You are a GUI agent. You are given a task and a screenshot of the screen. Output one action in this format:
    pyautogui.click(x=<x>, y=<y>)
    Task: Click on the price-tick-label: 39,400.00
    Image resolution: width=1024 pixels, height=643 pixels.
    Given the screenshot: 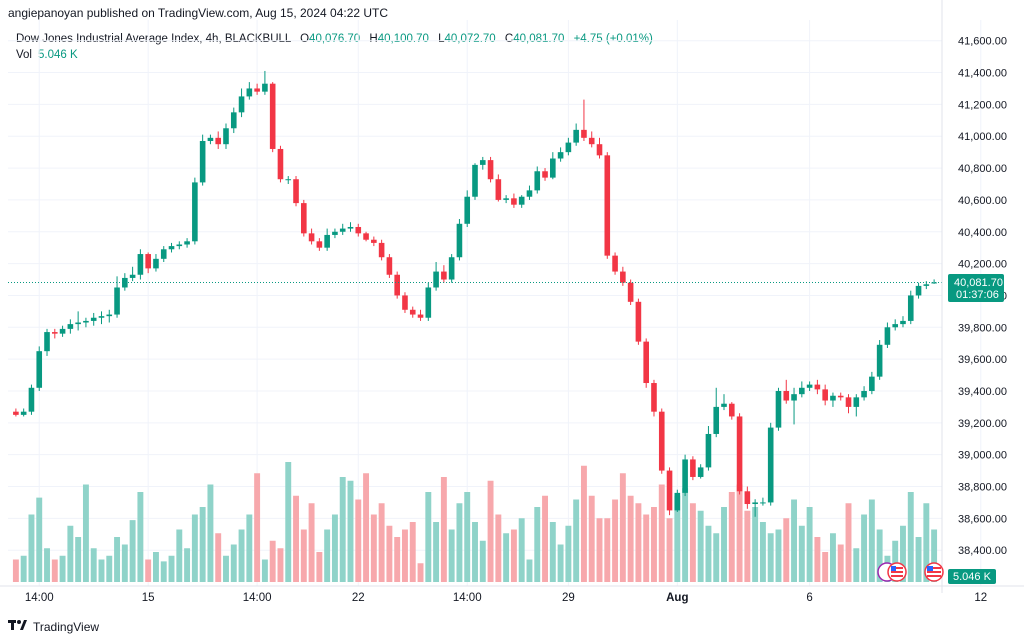 What is the action you would take?
    pyautogui.click(x=982, y=392)
    